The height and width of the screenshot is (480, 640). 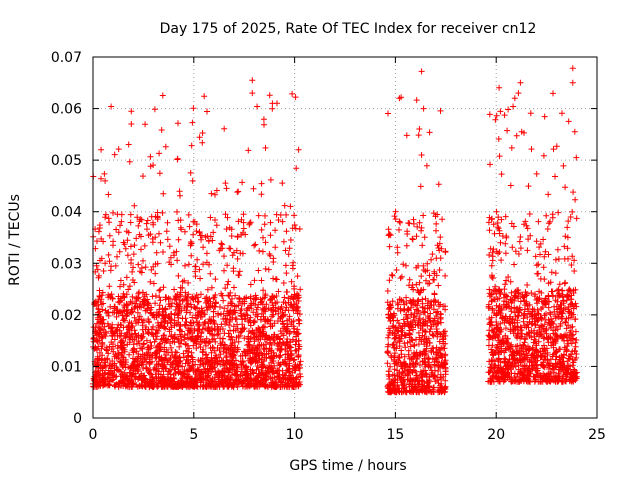 What do you see at coordinates (93, 435) in the screenshot?
I see `x-tick-label: 0` at bounding box center [93, 435].